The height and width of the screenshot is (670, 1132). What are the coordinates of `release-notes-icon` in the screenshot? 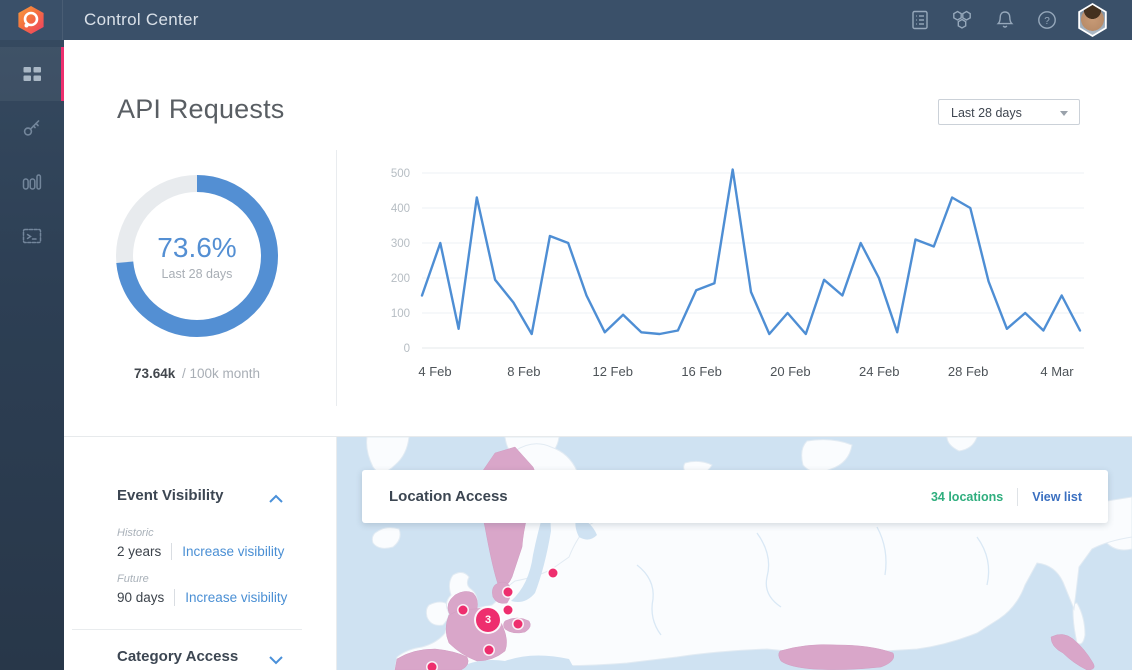 It's located at (920, 20).